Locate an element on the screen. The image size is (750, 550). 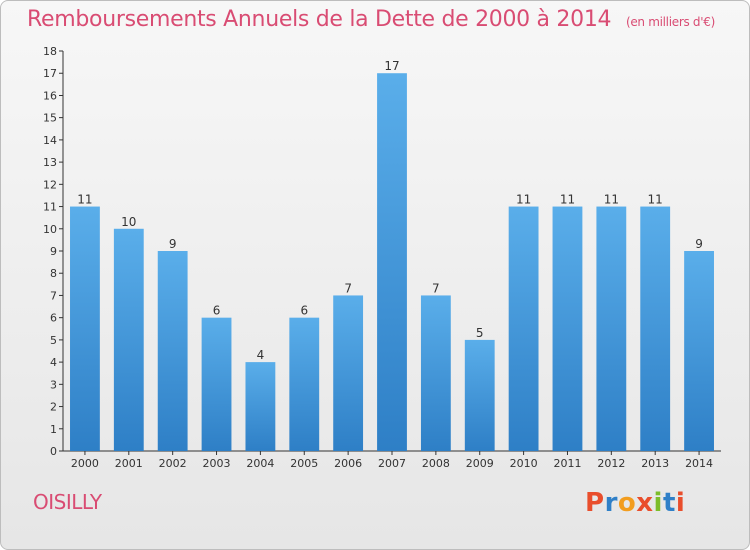
y-tick-label: 3 is located at coordinates (53, 384).